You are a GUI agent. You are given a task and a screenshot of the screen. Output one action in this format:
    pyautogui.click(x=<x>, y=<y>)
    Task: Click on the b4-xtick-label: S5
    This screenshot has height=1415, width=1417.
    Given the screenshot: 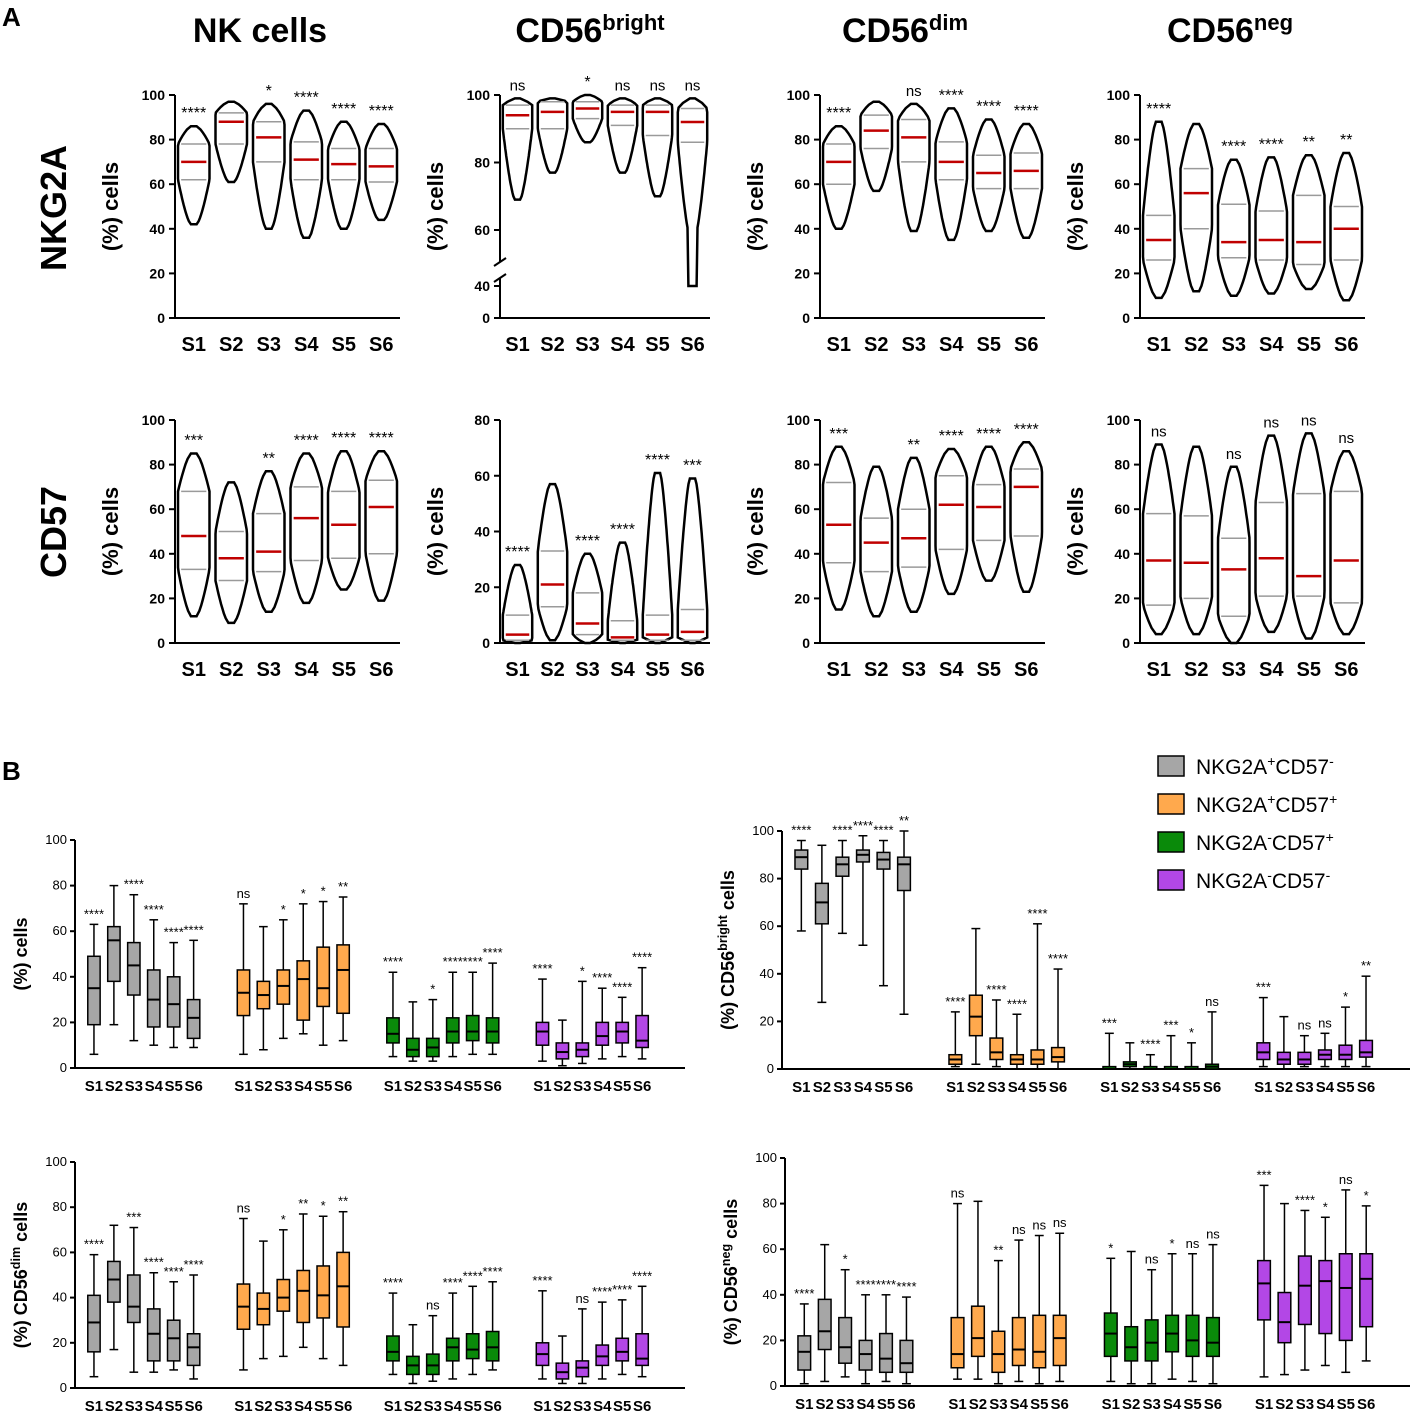 What is the action you would take?
    pyautogui.click(x=1039, y=1404)
    